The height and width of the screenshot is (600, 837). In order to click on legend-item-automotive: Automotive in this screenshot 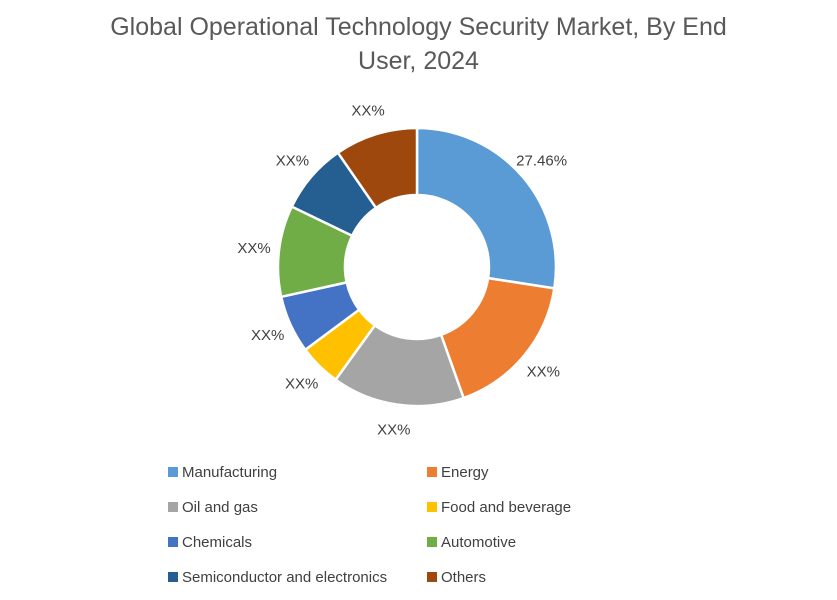, I will do `click(499, 542)`.